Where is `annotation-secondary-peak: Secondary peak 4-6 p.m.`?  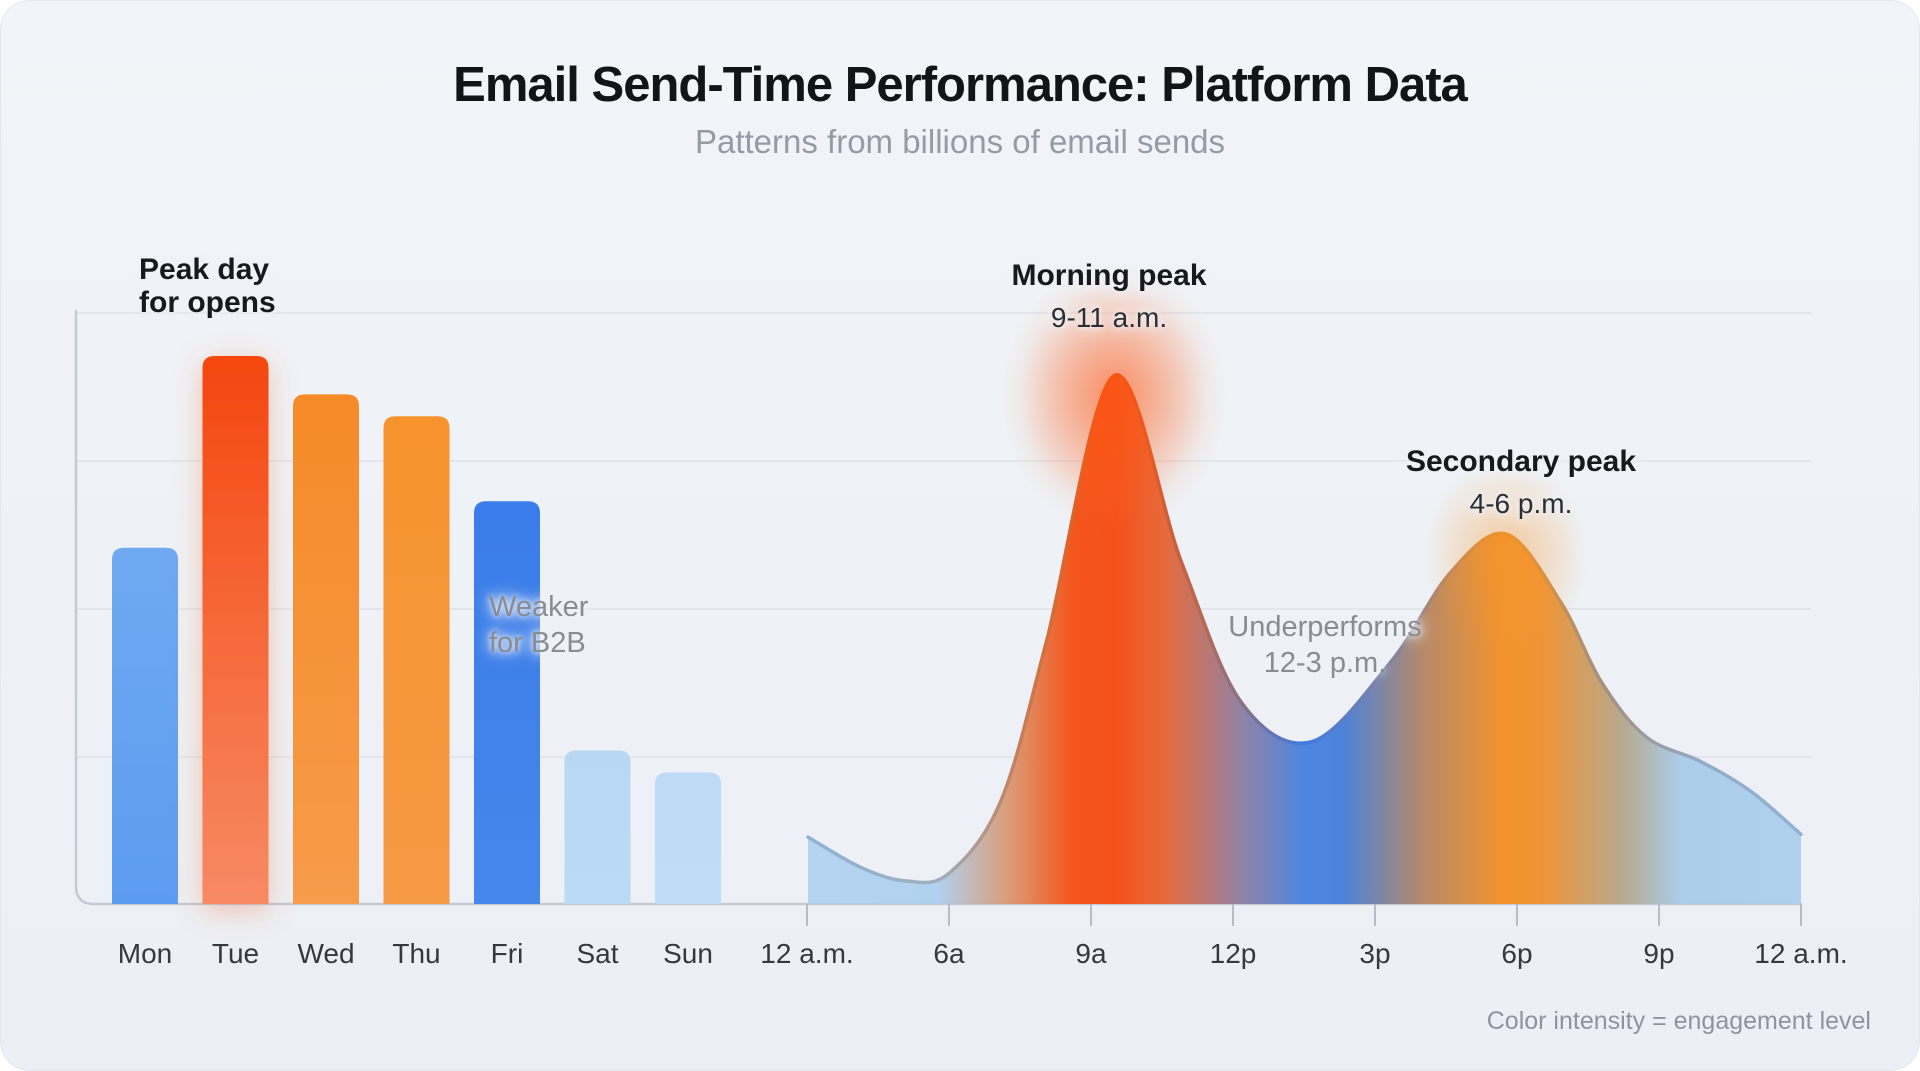
annotation-secondary-peak: Secondary peak 4-6 p.m. is located at coordinates (1521, 482).